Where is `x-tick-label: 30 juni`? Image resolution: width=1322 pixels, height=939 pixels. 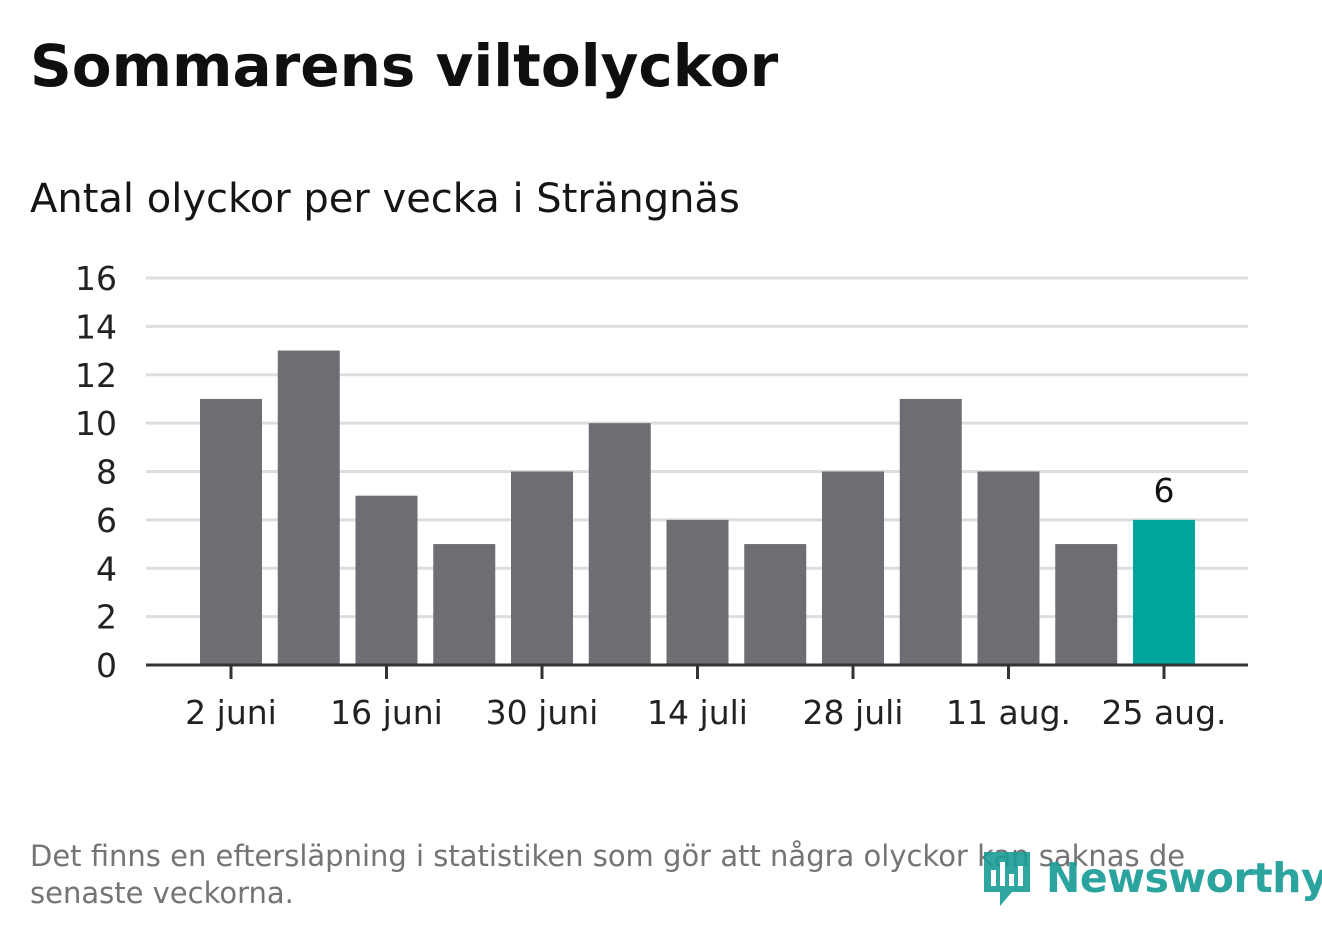 x-tick-label: 30 juni is located at coordinates (542, 712).